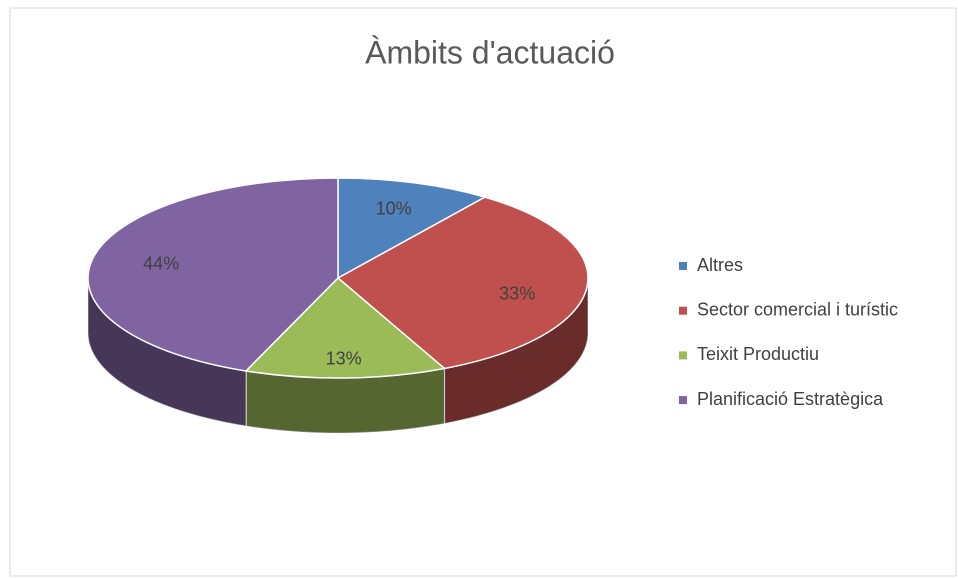 The image size is (958, 578). I want to click on legend-label: Sector comercial i turístic, so click(797, 309).